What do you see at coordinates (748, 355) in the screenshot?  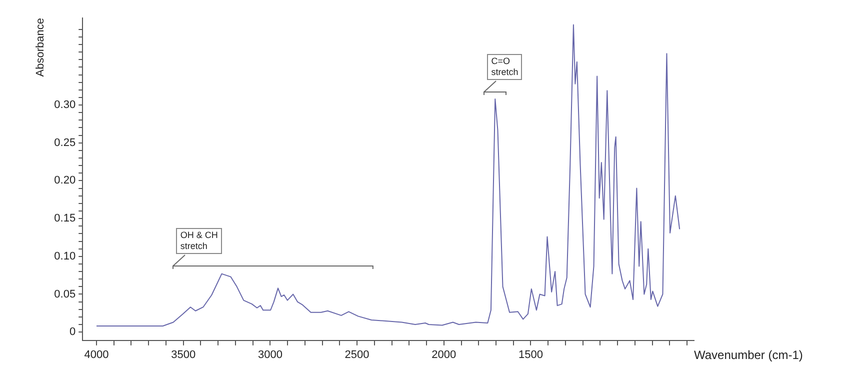 I see `x-axis-title: Wavenumber (cm-1)` at bounding box center [748, 355].